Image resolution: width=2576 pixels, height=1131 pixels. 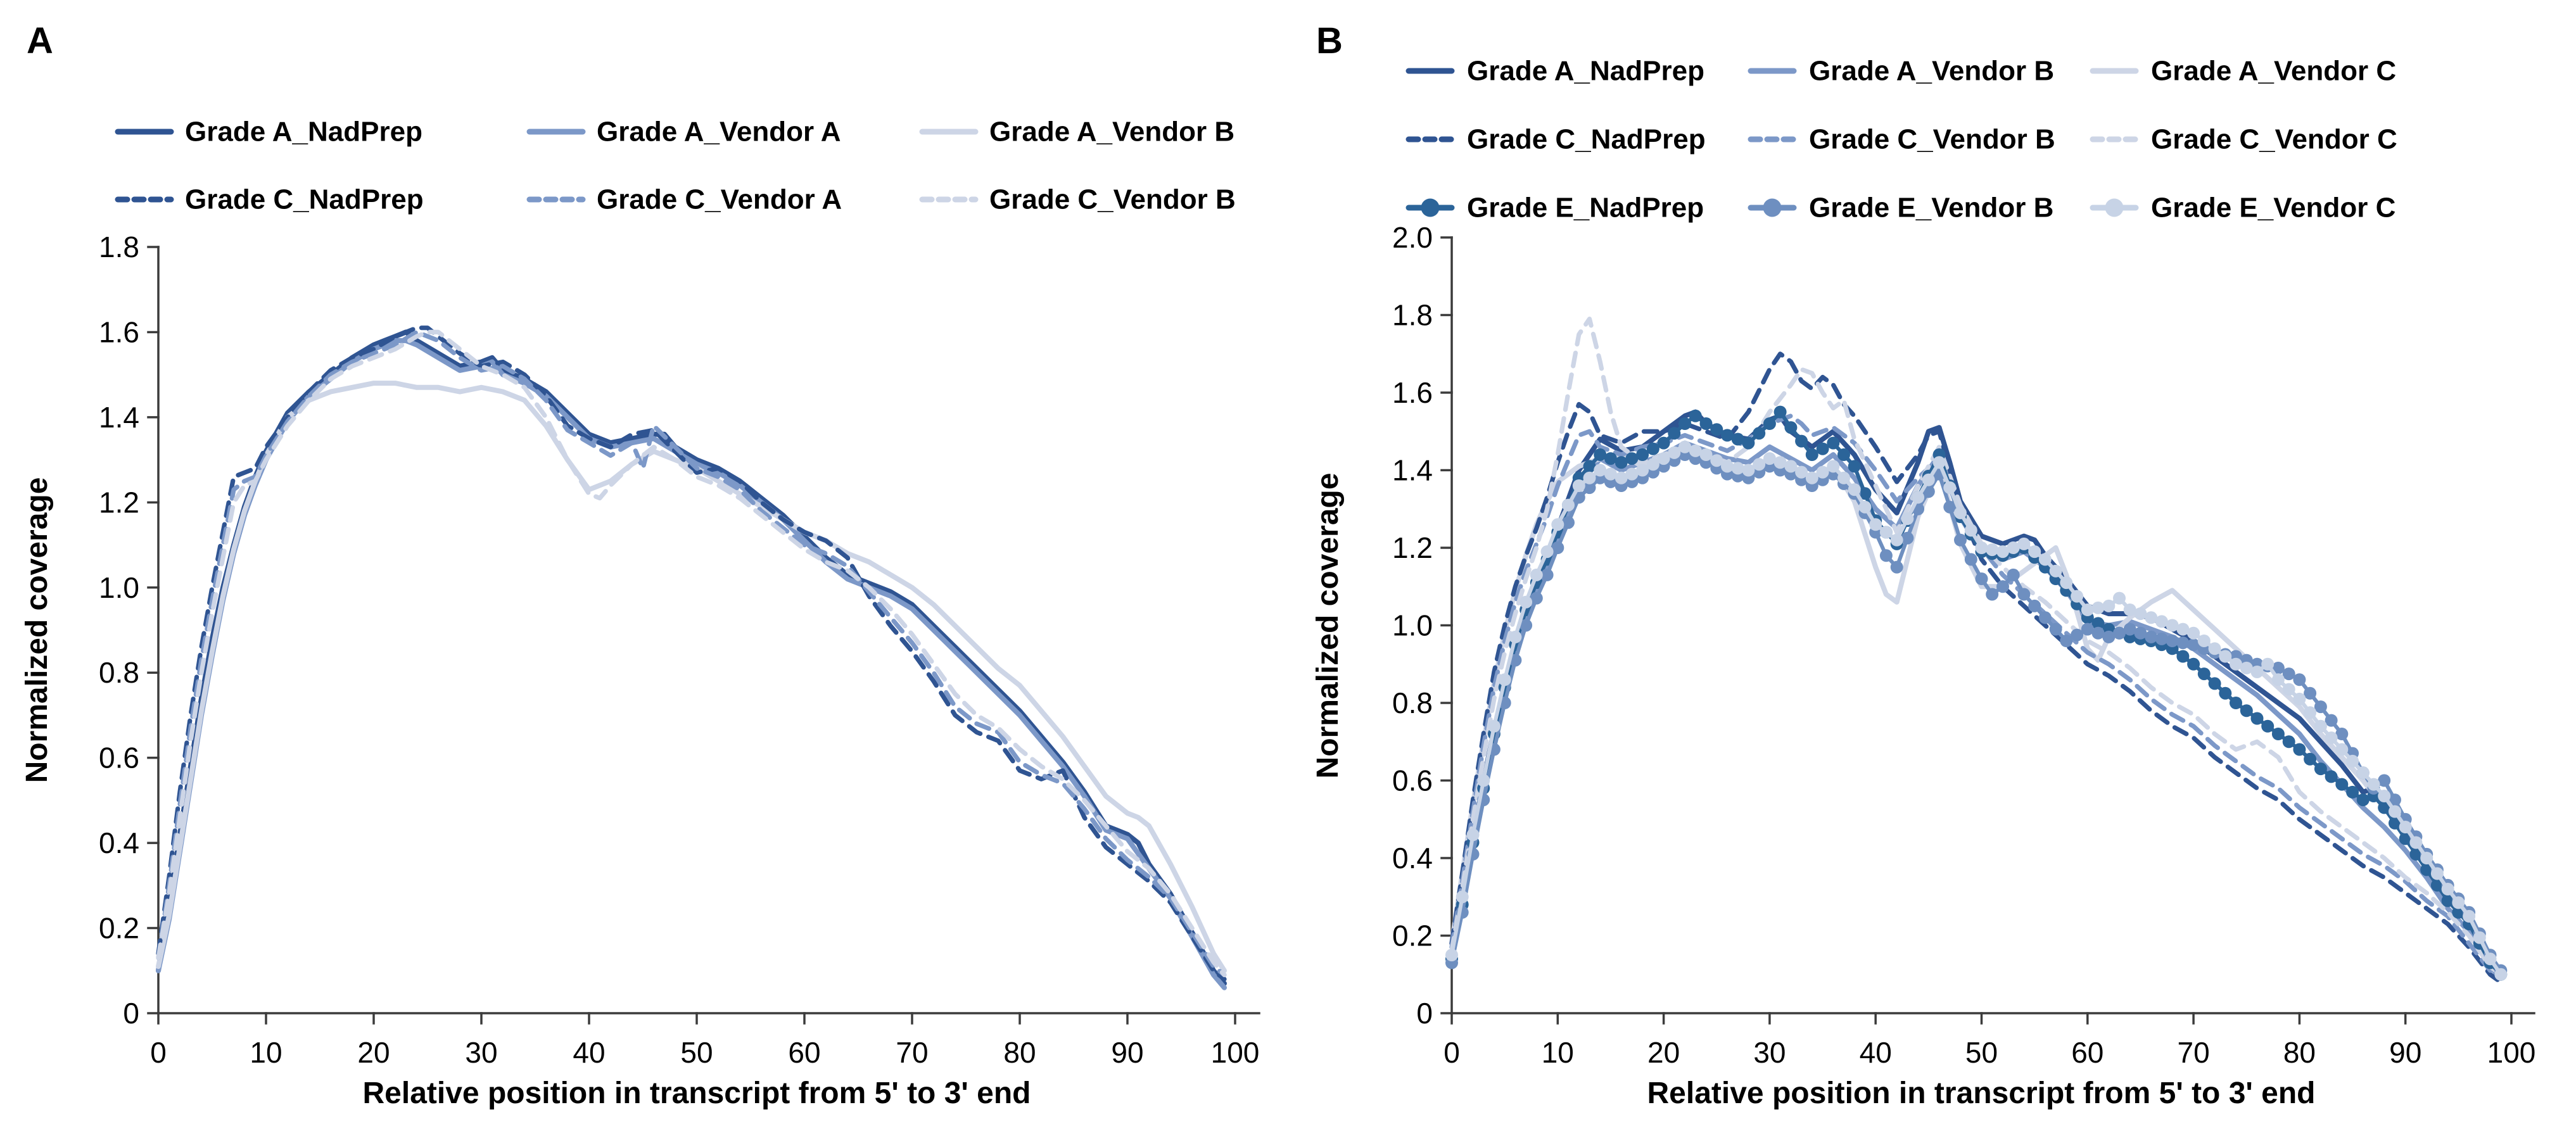 What do you see at coordinates (119, 331) in the screenshot?
I see `y-tick-label: 1.6` at bounding box center [119, 331].